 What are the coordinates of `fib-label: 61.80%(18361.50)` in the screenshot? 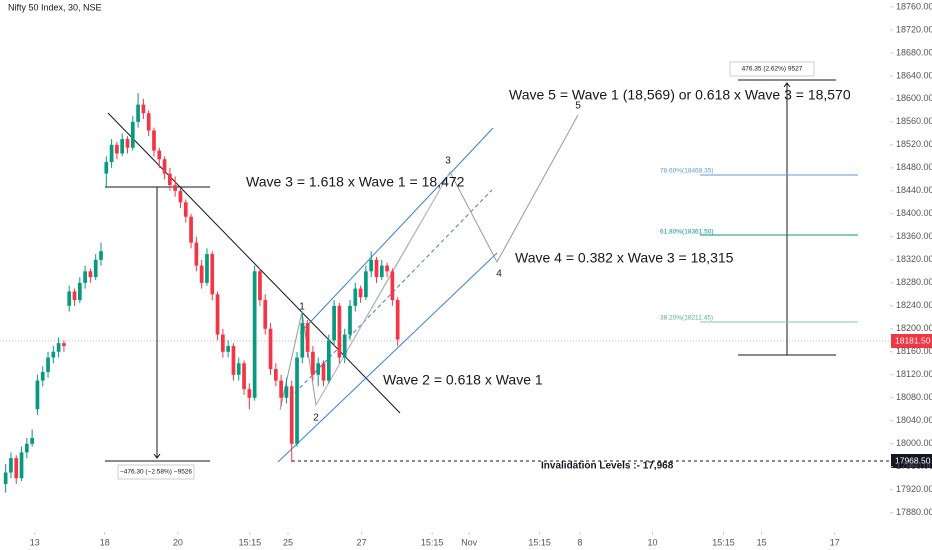 It's located at (687, 232).